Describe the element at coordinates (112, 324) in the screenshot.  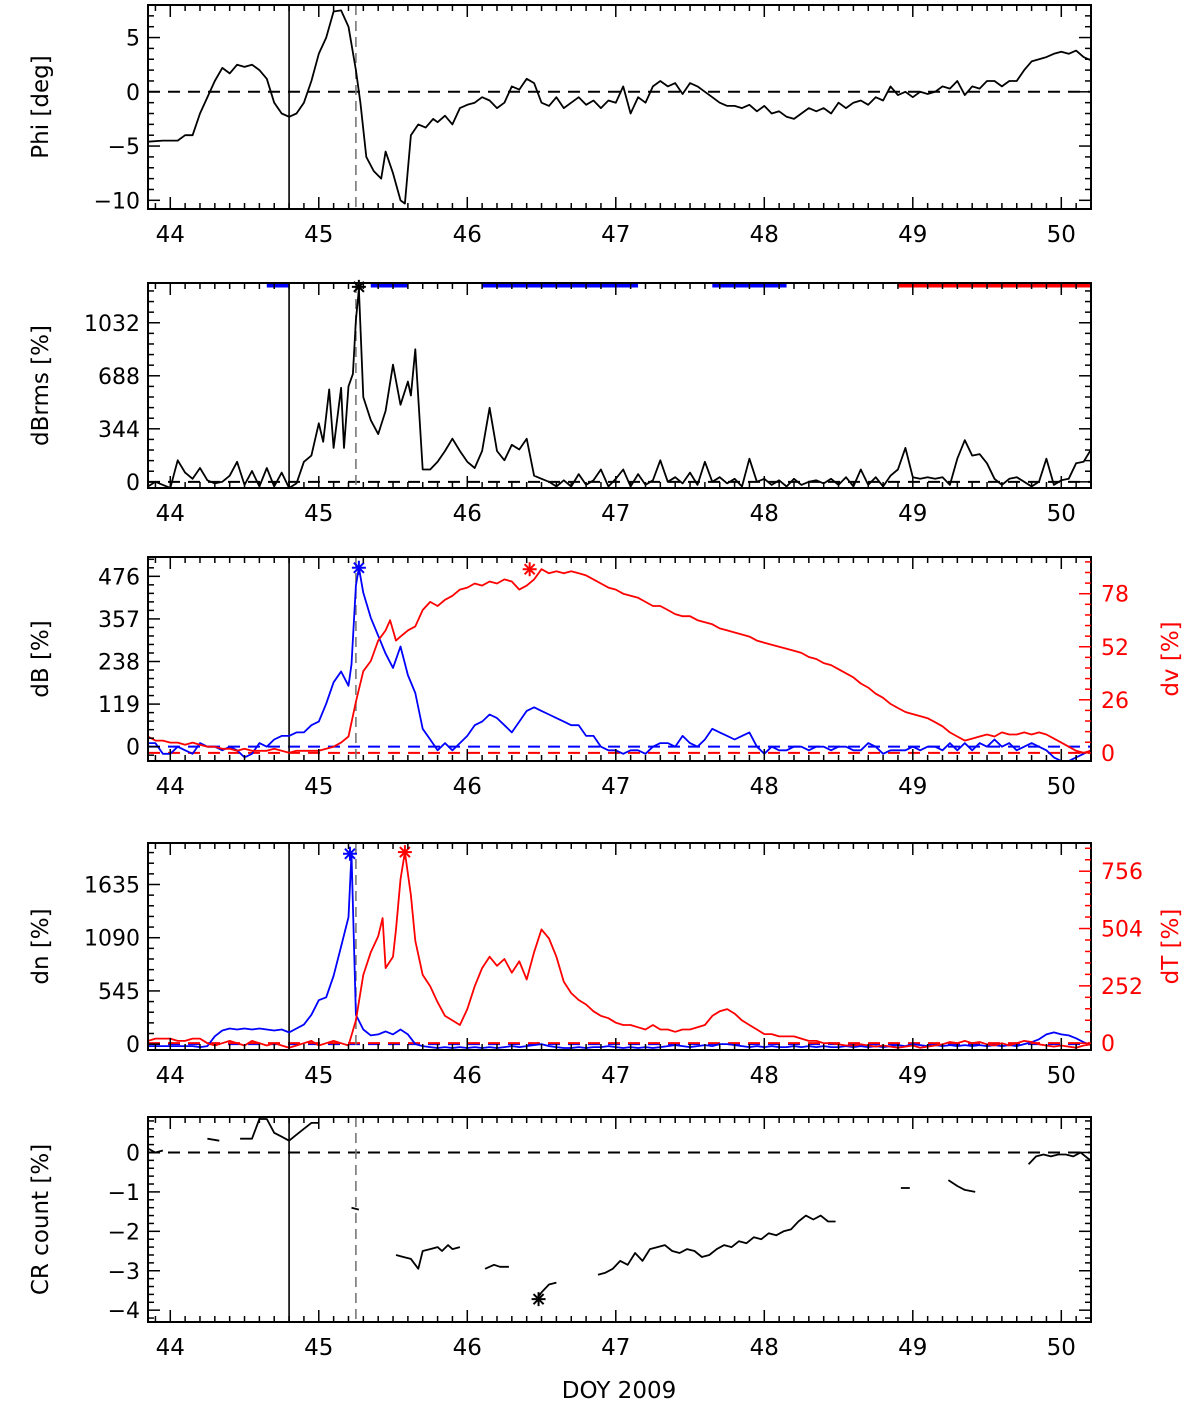
I see `y-tick-label: 1032` at that location.